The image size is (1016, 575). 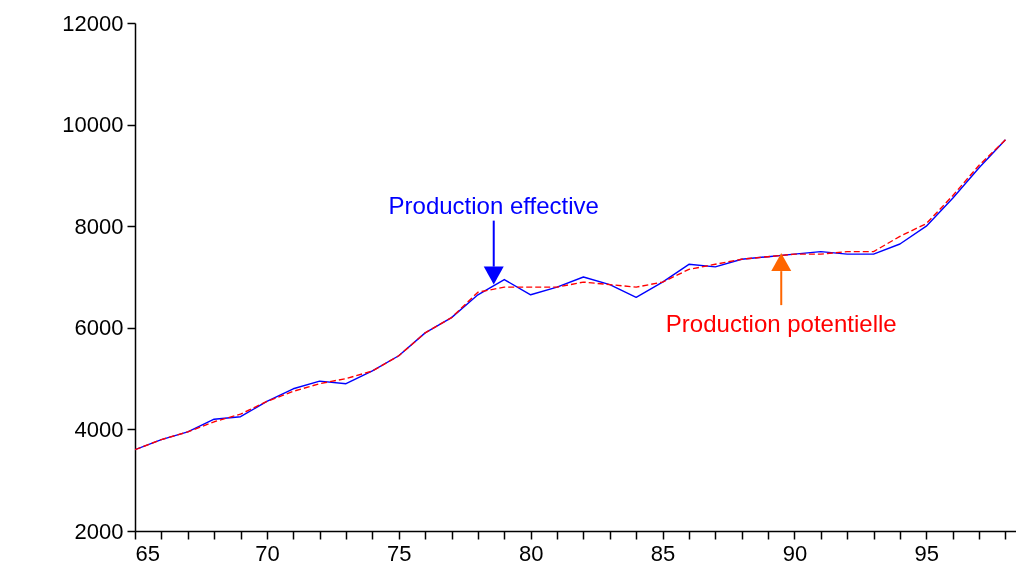 I want to click on y-tick-label: 4000, so click(x=99, y=429).